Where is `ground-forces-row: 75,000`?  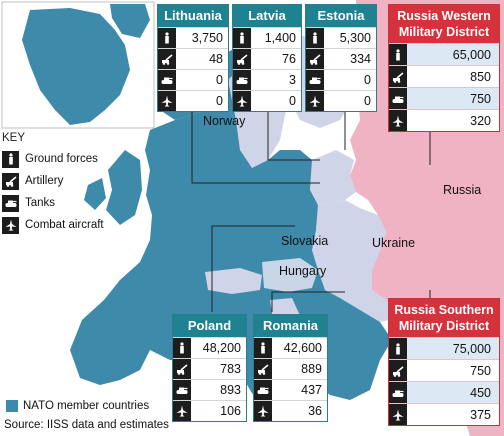 ground-forces-row: 75,000 is located at coordinates (444, 348).